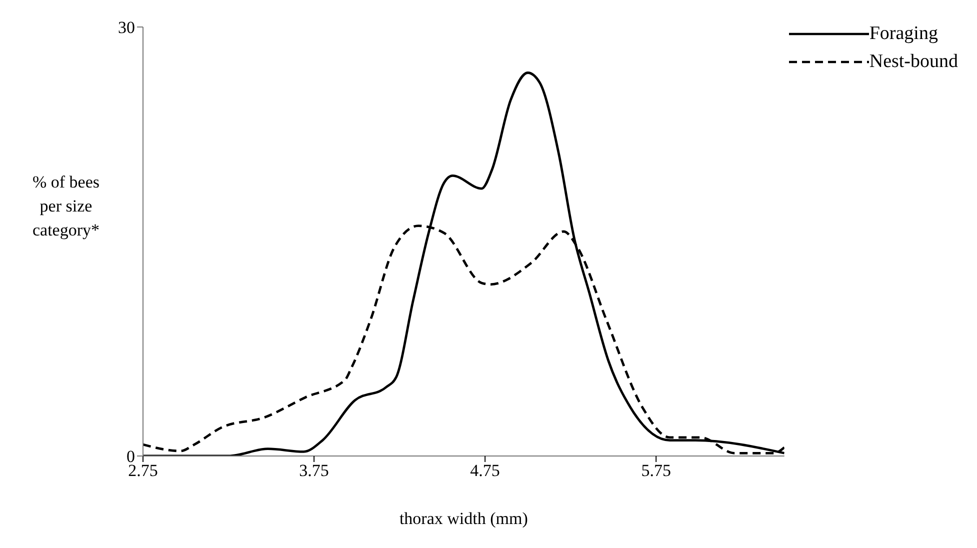  I want to click on legend-label: Foraging, so click(903, 34).